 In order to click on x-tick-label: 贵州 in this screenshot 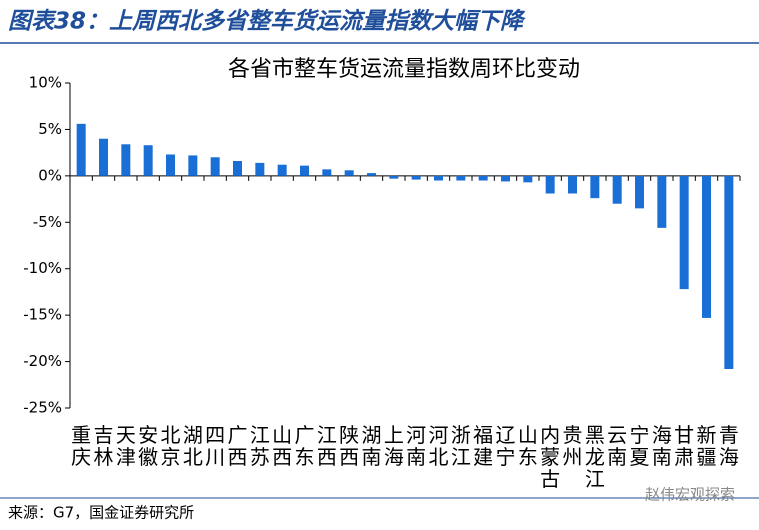, I will do `click(573, 446)`.